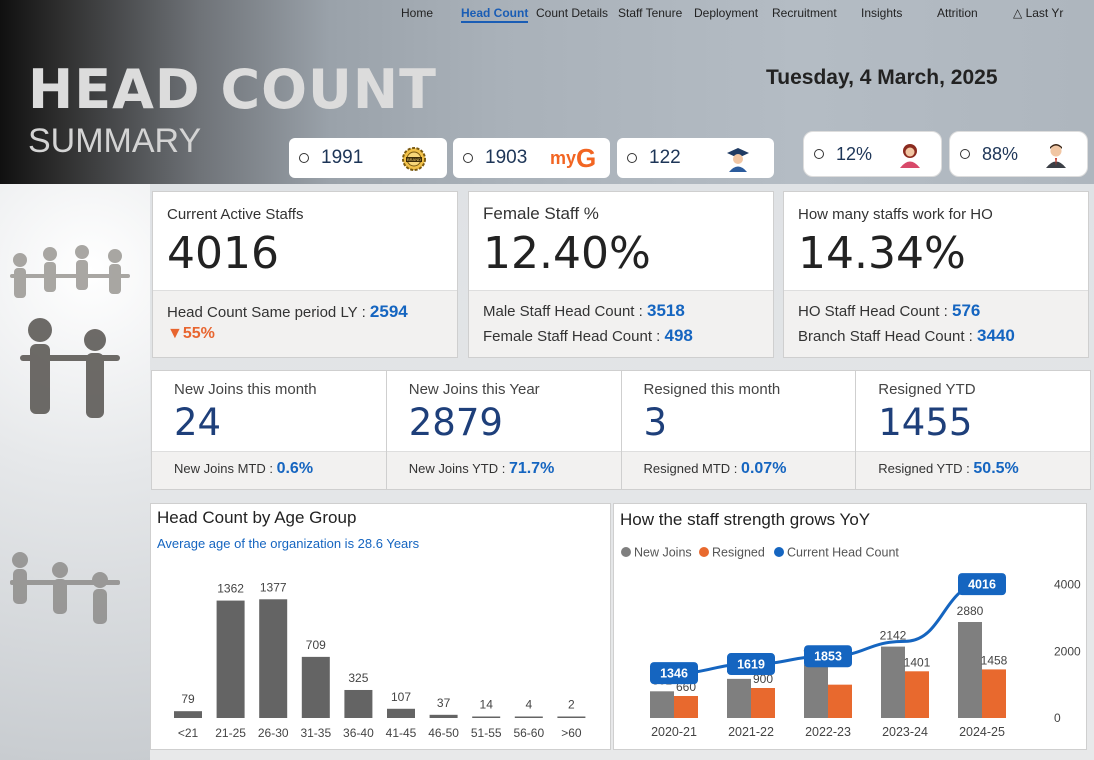 The height and width of the screenshot is (760, 1094). I want to click on legend-marker, so click(704, 552).